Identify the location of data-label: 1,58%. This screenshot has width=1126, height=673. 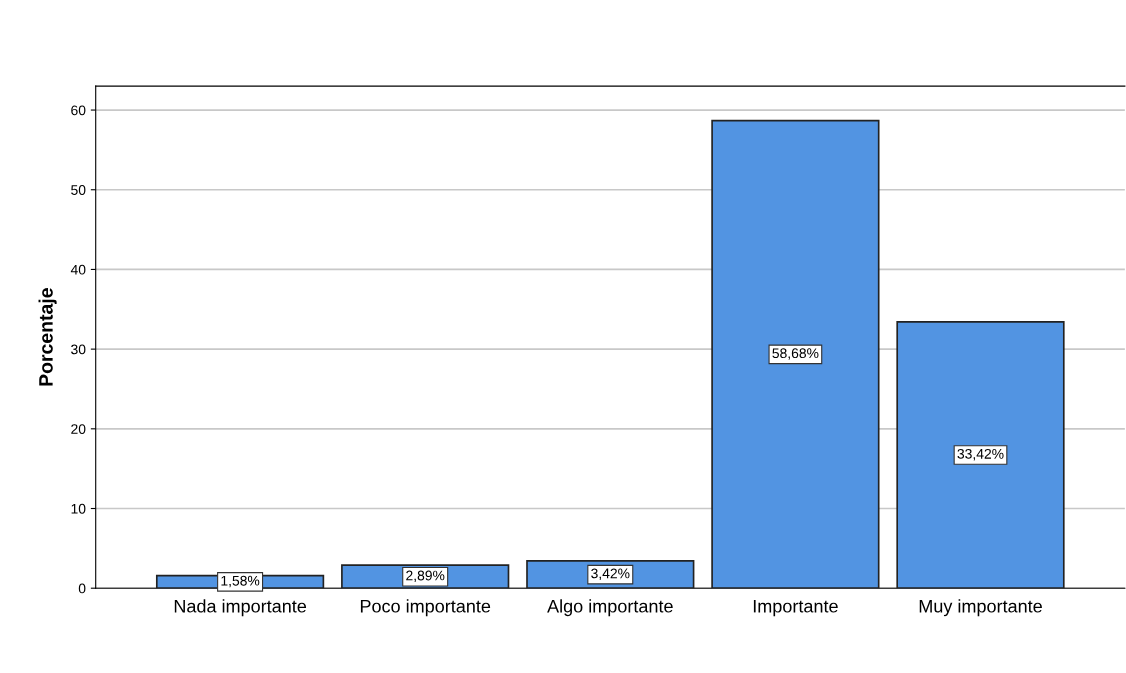
(240, 581).